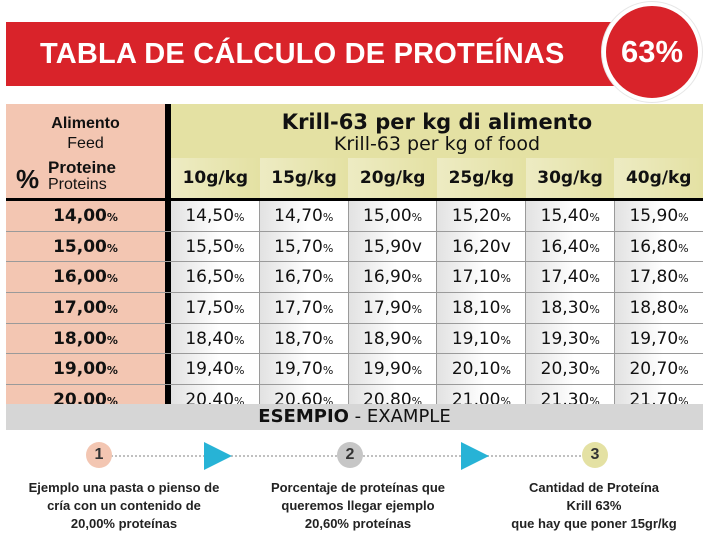  I want to click on arrow-right-icon, so click(475, 456).